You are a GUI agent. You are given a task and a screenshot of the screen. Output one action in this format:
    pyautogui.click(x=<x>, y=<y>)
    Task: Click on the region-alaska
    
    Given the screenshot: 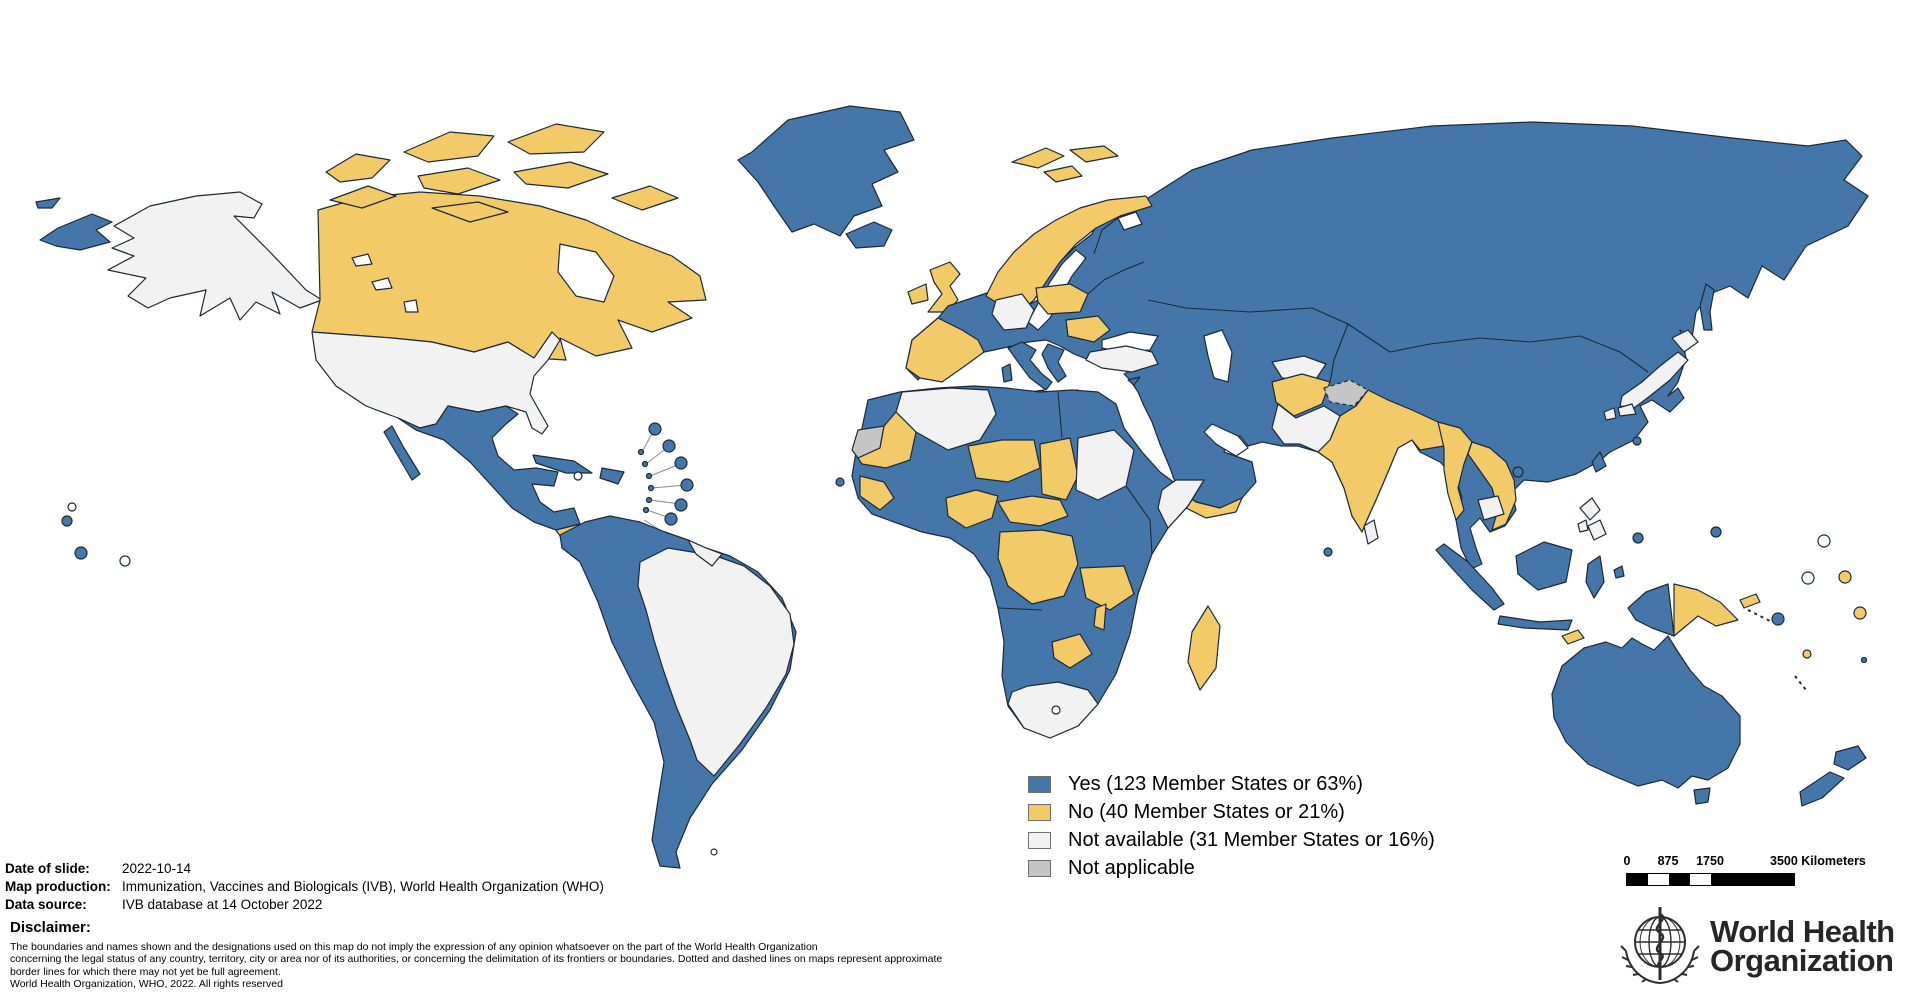 What is the action you would take?
    pyautogui.click(x=215, y=256)
    